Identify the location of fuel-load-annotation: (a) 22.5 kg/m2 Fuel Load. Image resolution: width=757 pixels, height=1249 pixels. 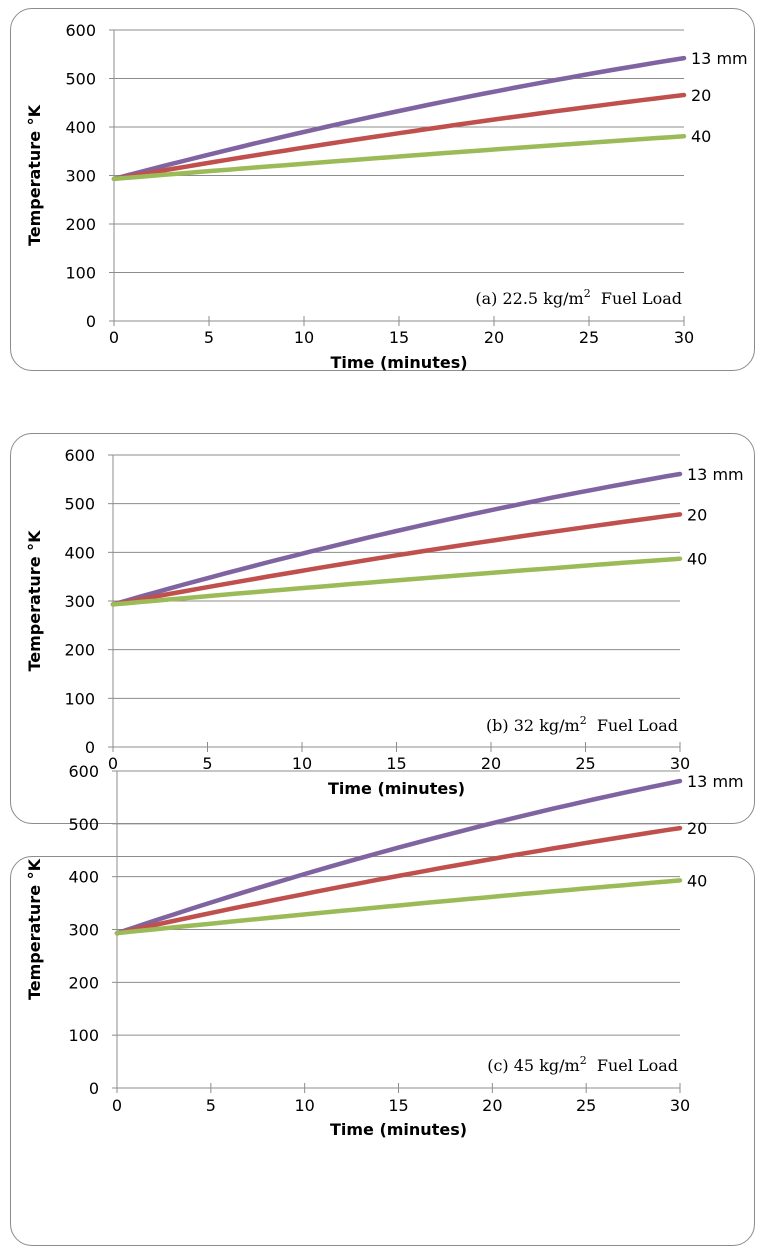
(578, 297).